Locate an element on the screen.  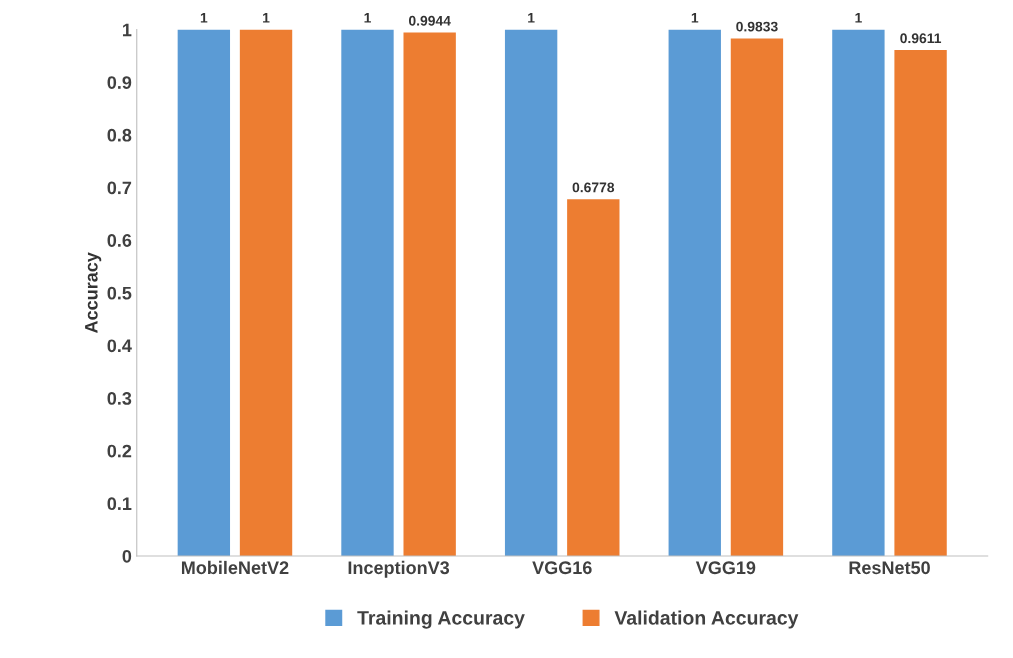
data-label: 0.9611 is located at coordinates (921, 38).